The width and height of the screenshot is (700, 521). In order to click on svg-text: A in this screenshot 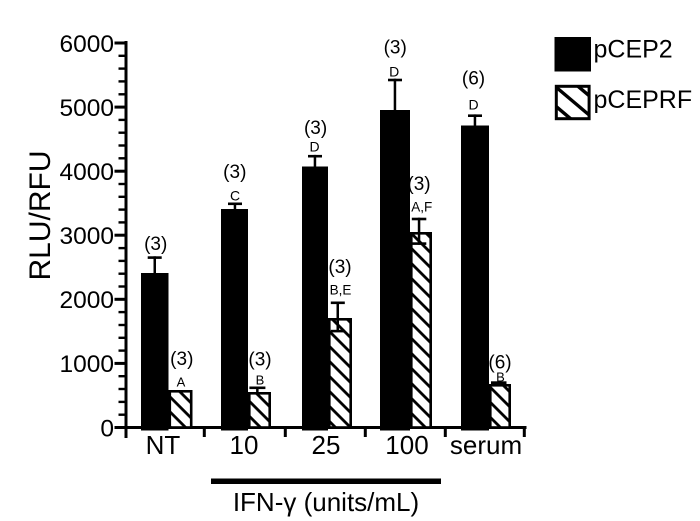, I will do `click(181, 382)`.